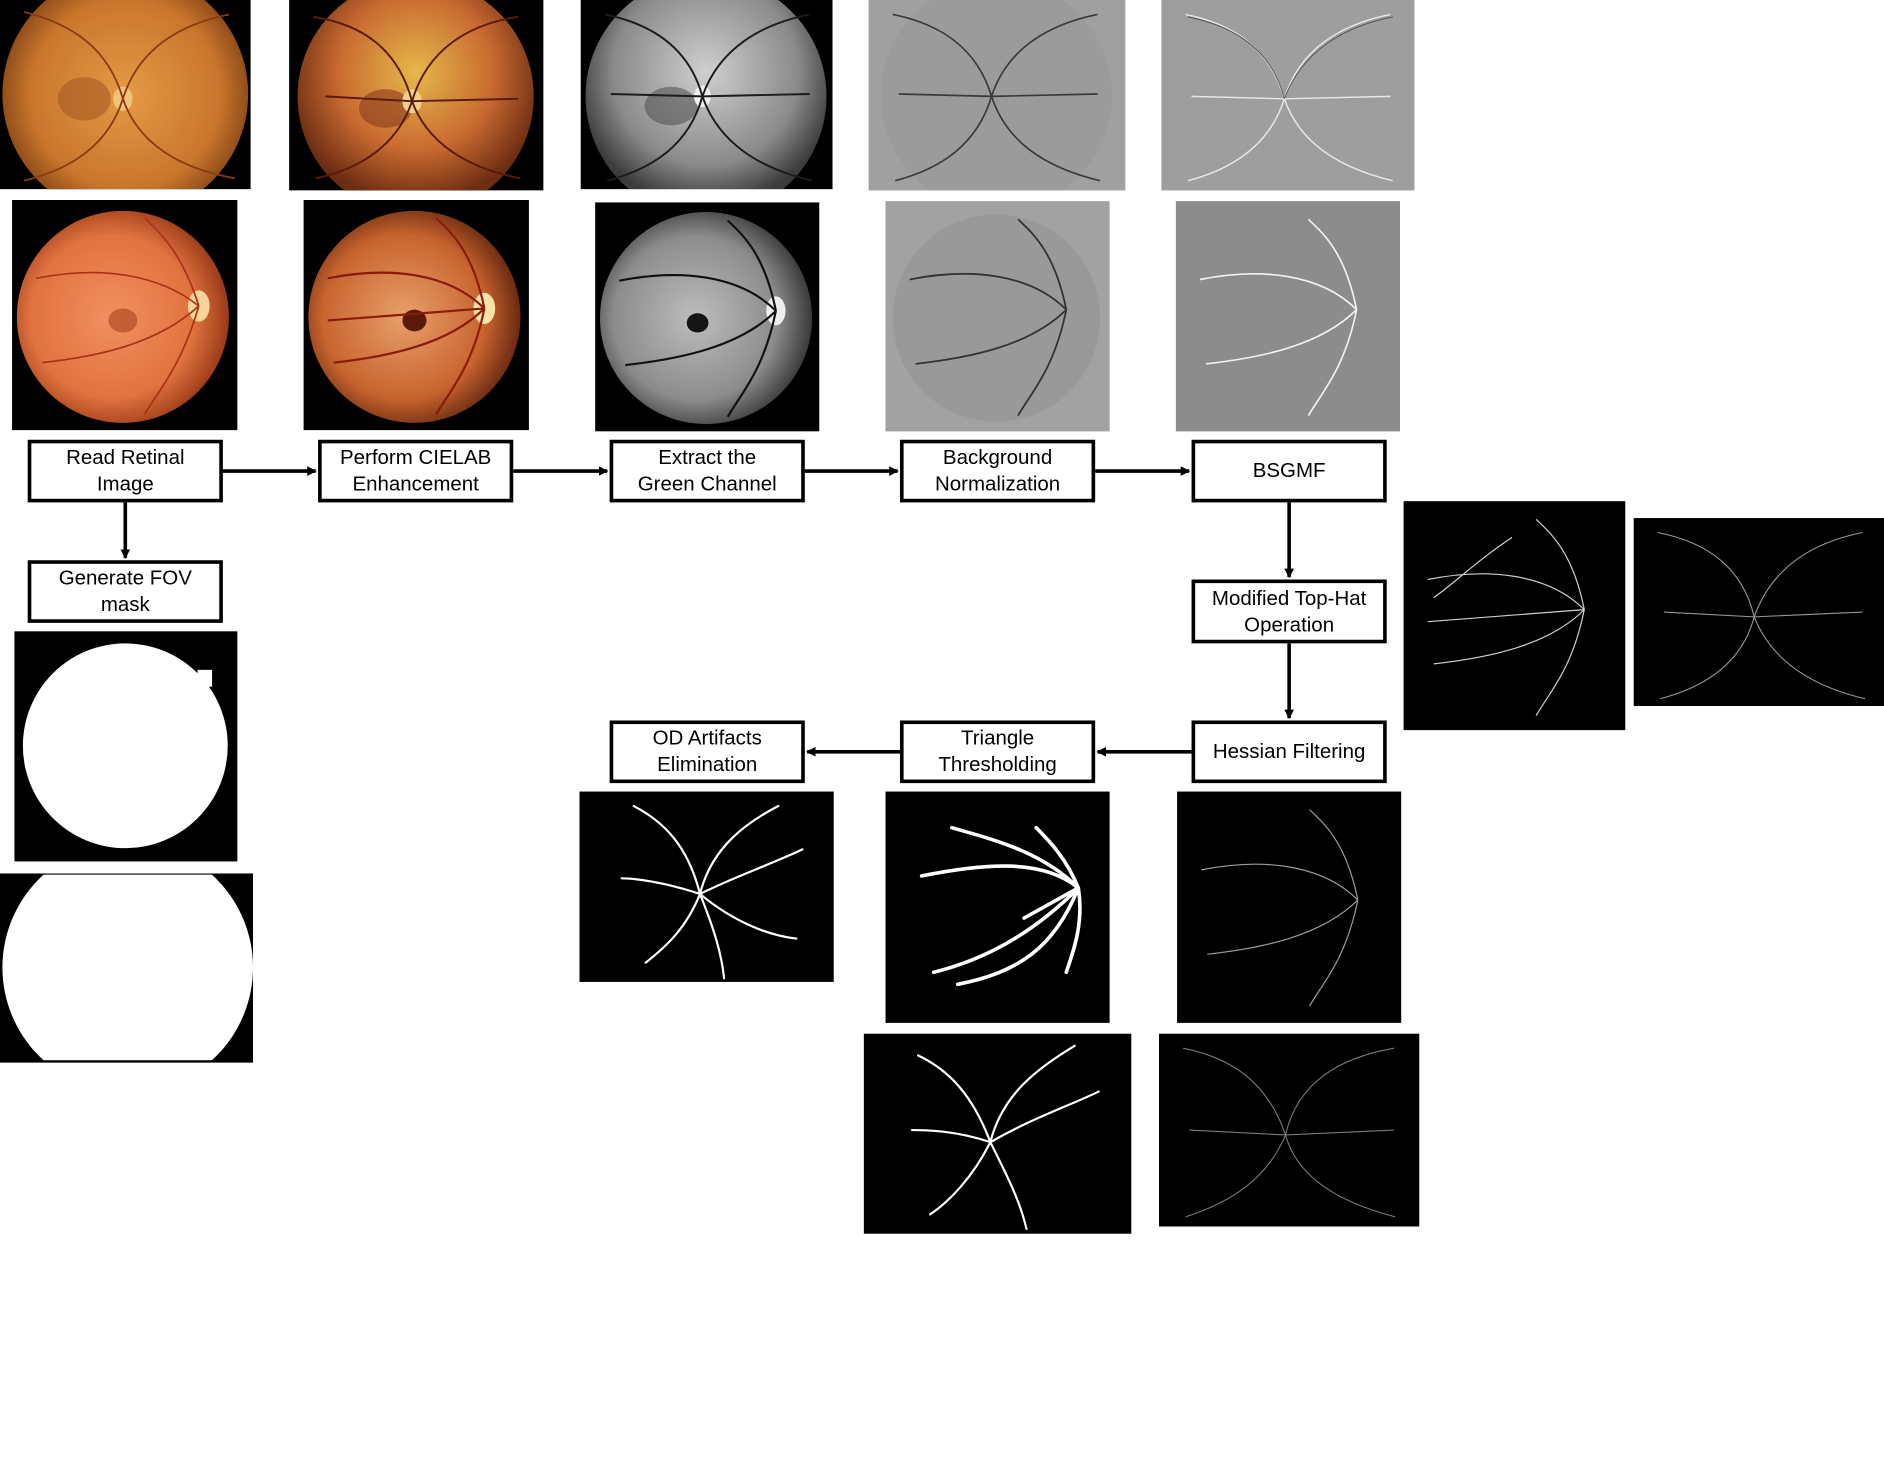 The width and height of the screenshot is (1884, 1482). I want to click on step-cielab-enhancement: Perform CIELAB Enhancement, so click(416, 471).